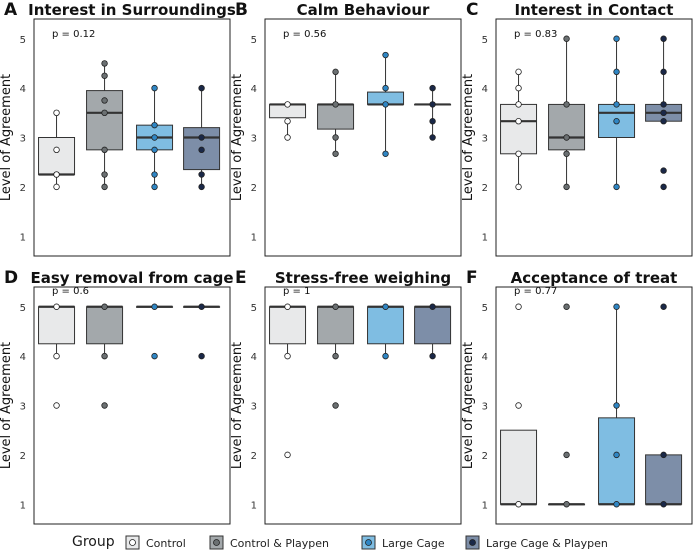 This screenshot has width=700, height=555. I want to click on panel-title: Acceptance of treat, so click(594, 278).